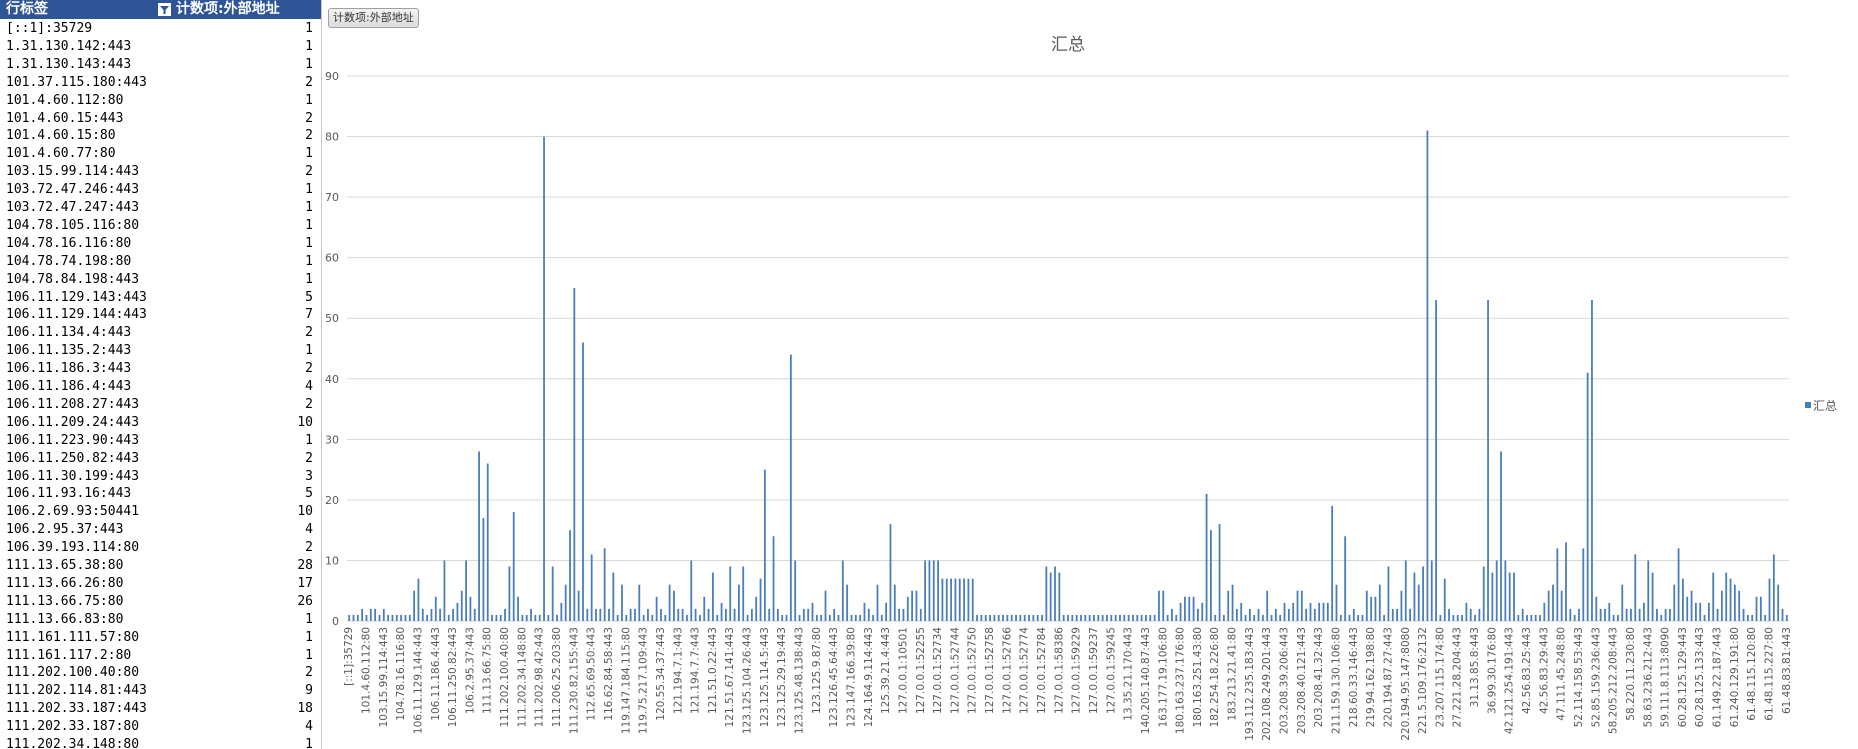 The image size is (1858, 749). Describe the element at coordinates (305, 709) in the screenshot. I see `row-count: 18` at that location.